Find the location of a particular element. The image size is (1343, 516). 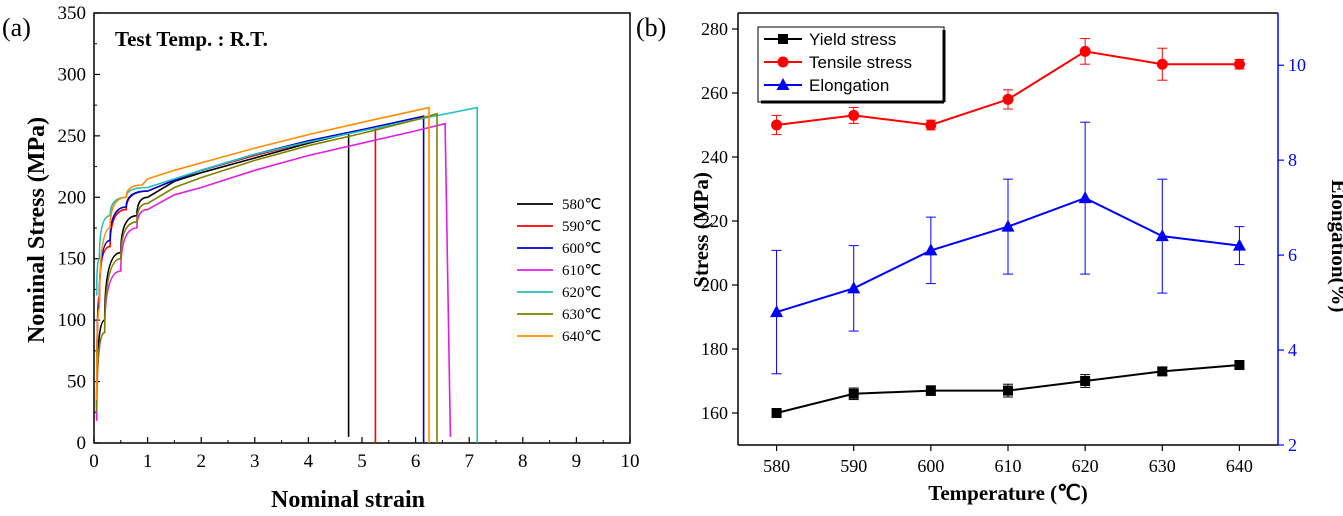

panel-b-ytick-label: 260 is located at coordinates (714, 93).